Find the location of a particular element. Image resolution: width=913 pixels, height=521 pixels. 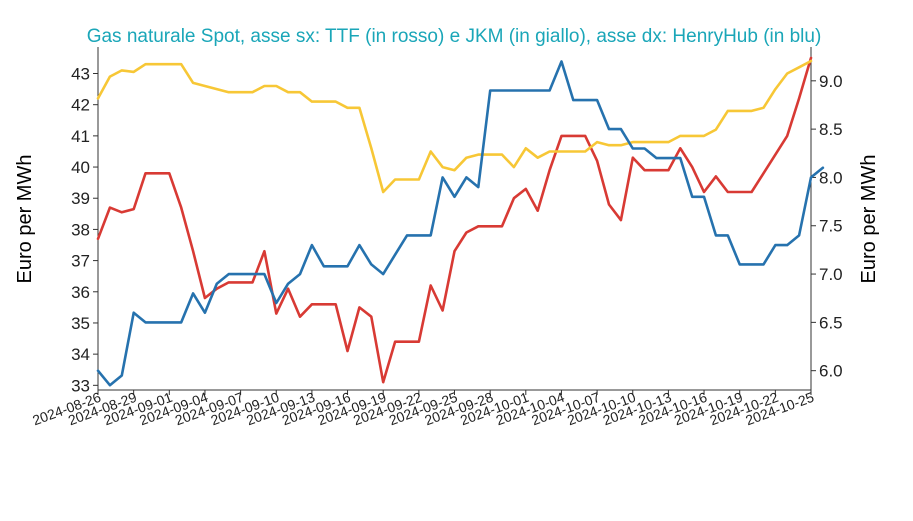

y-axis-left-label: Euro per MWh is located at coordinates (25, 219).